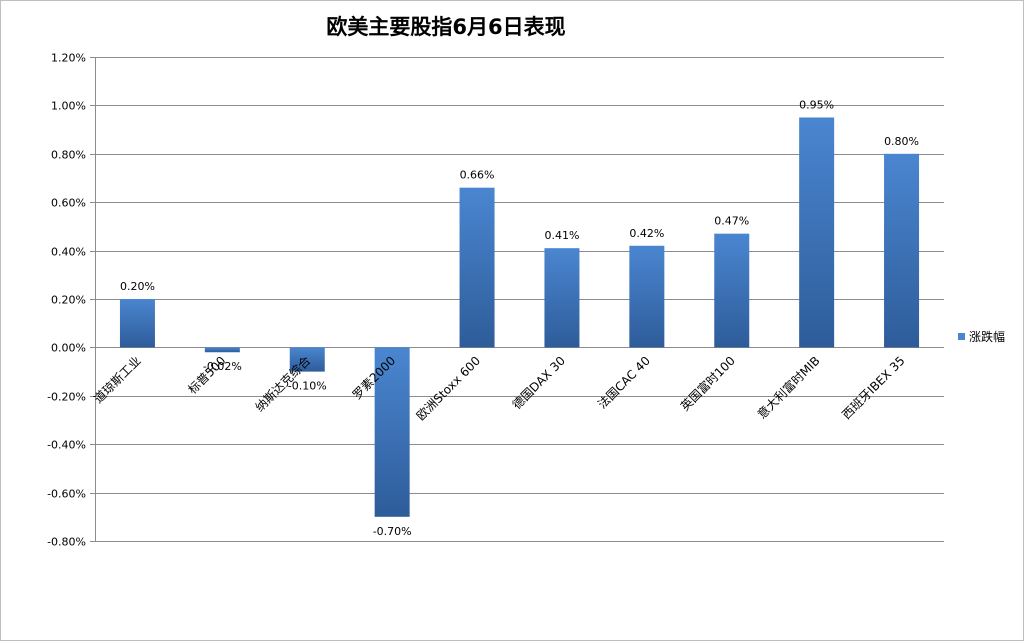 The height and width of the screenshot is (641, 1024). Describe the element at coordinates (68, 155) in the screenshot. I see `y-tick-label: 0.80%` at that location.